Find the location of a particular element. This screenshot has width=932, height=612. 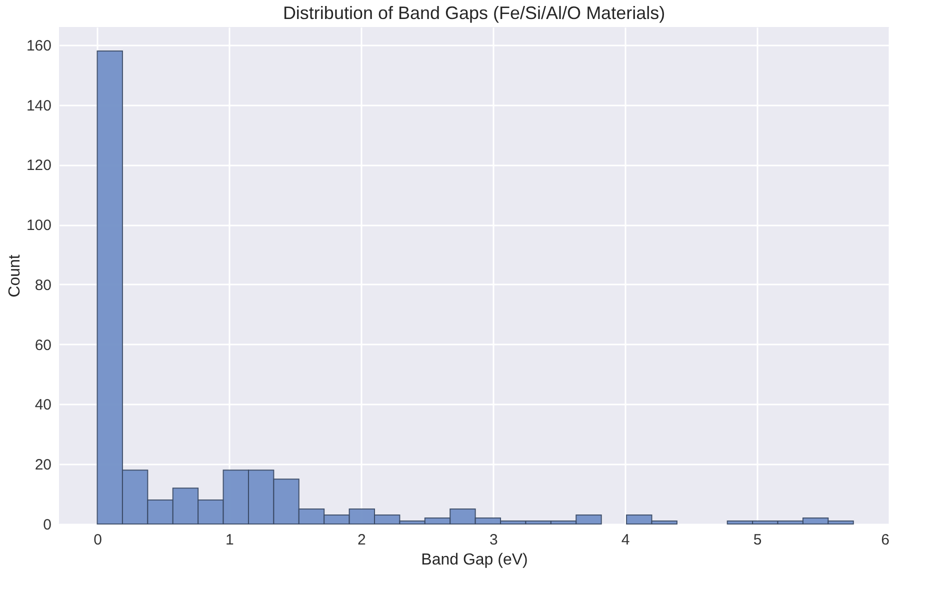

y-tick-label: 40 is located at coordinates (43, 405).